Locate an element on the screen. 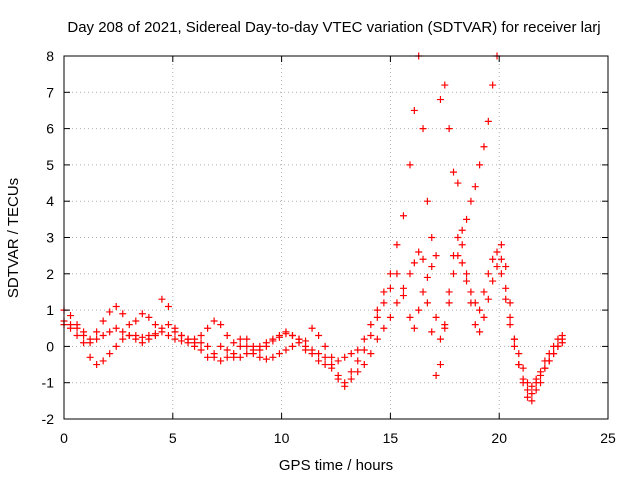 Image resolution: width=640 pixels, height=480 pixels. y-tick-label: 4 is located at coordinates (50, 201).